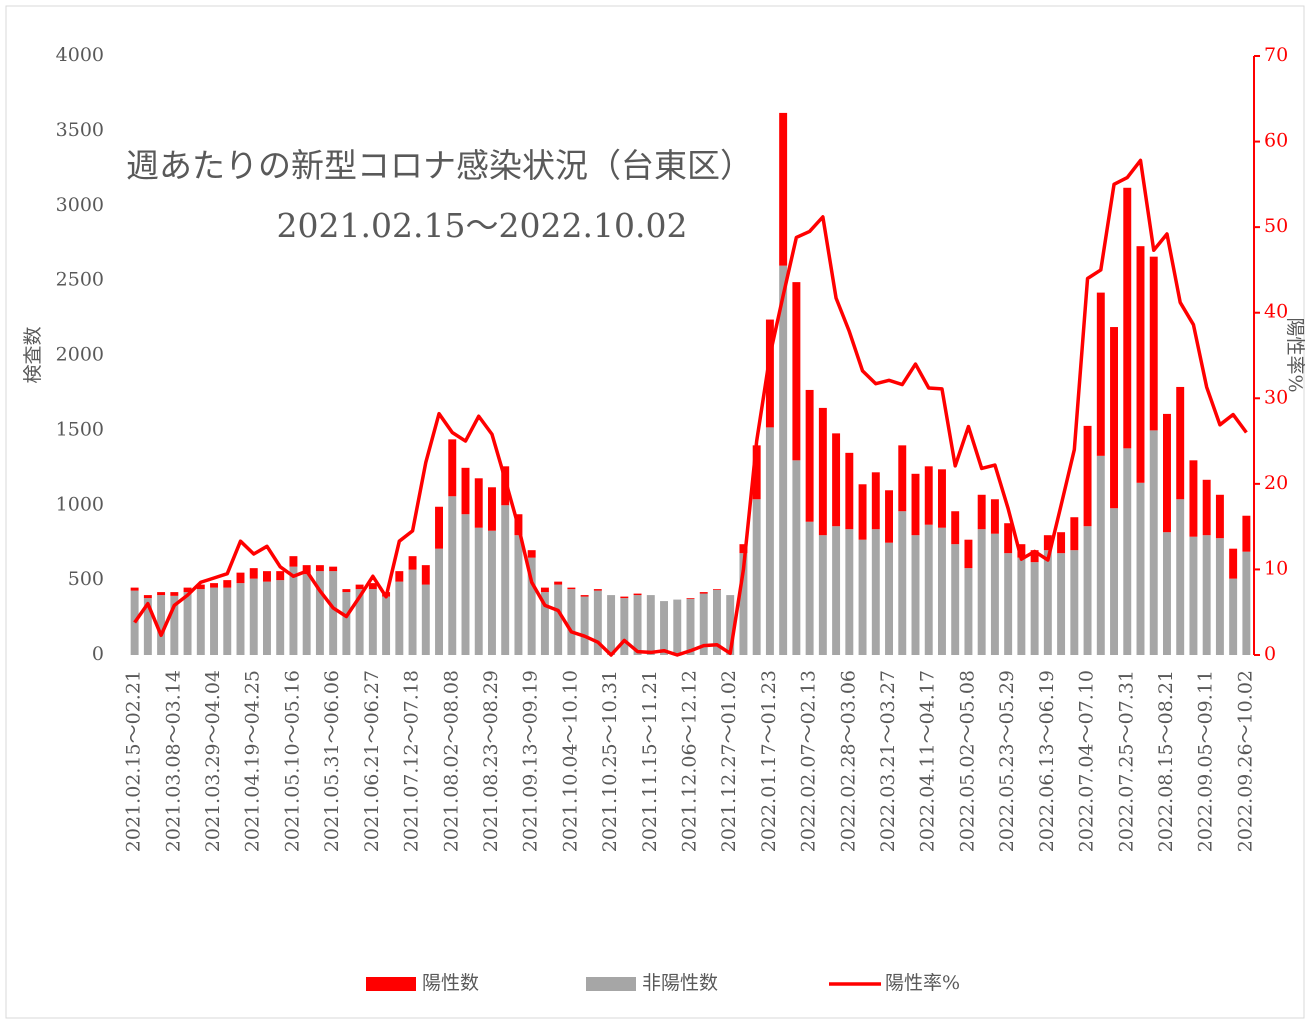 This screenshot has width=1311, height=1028. I want to click on y2-tick-label: 30, so click(1276, 397).